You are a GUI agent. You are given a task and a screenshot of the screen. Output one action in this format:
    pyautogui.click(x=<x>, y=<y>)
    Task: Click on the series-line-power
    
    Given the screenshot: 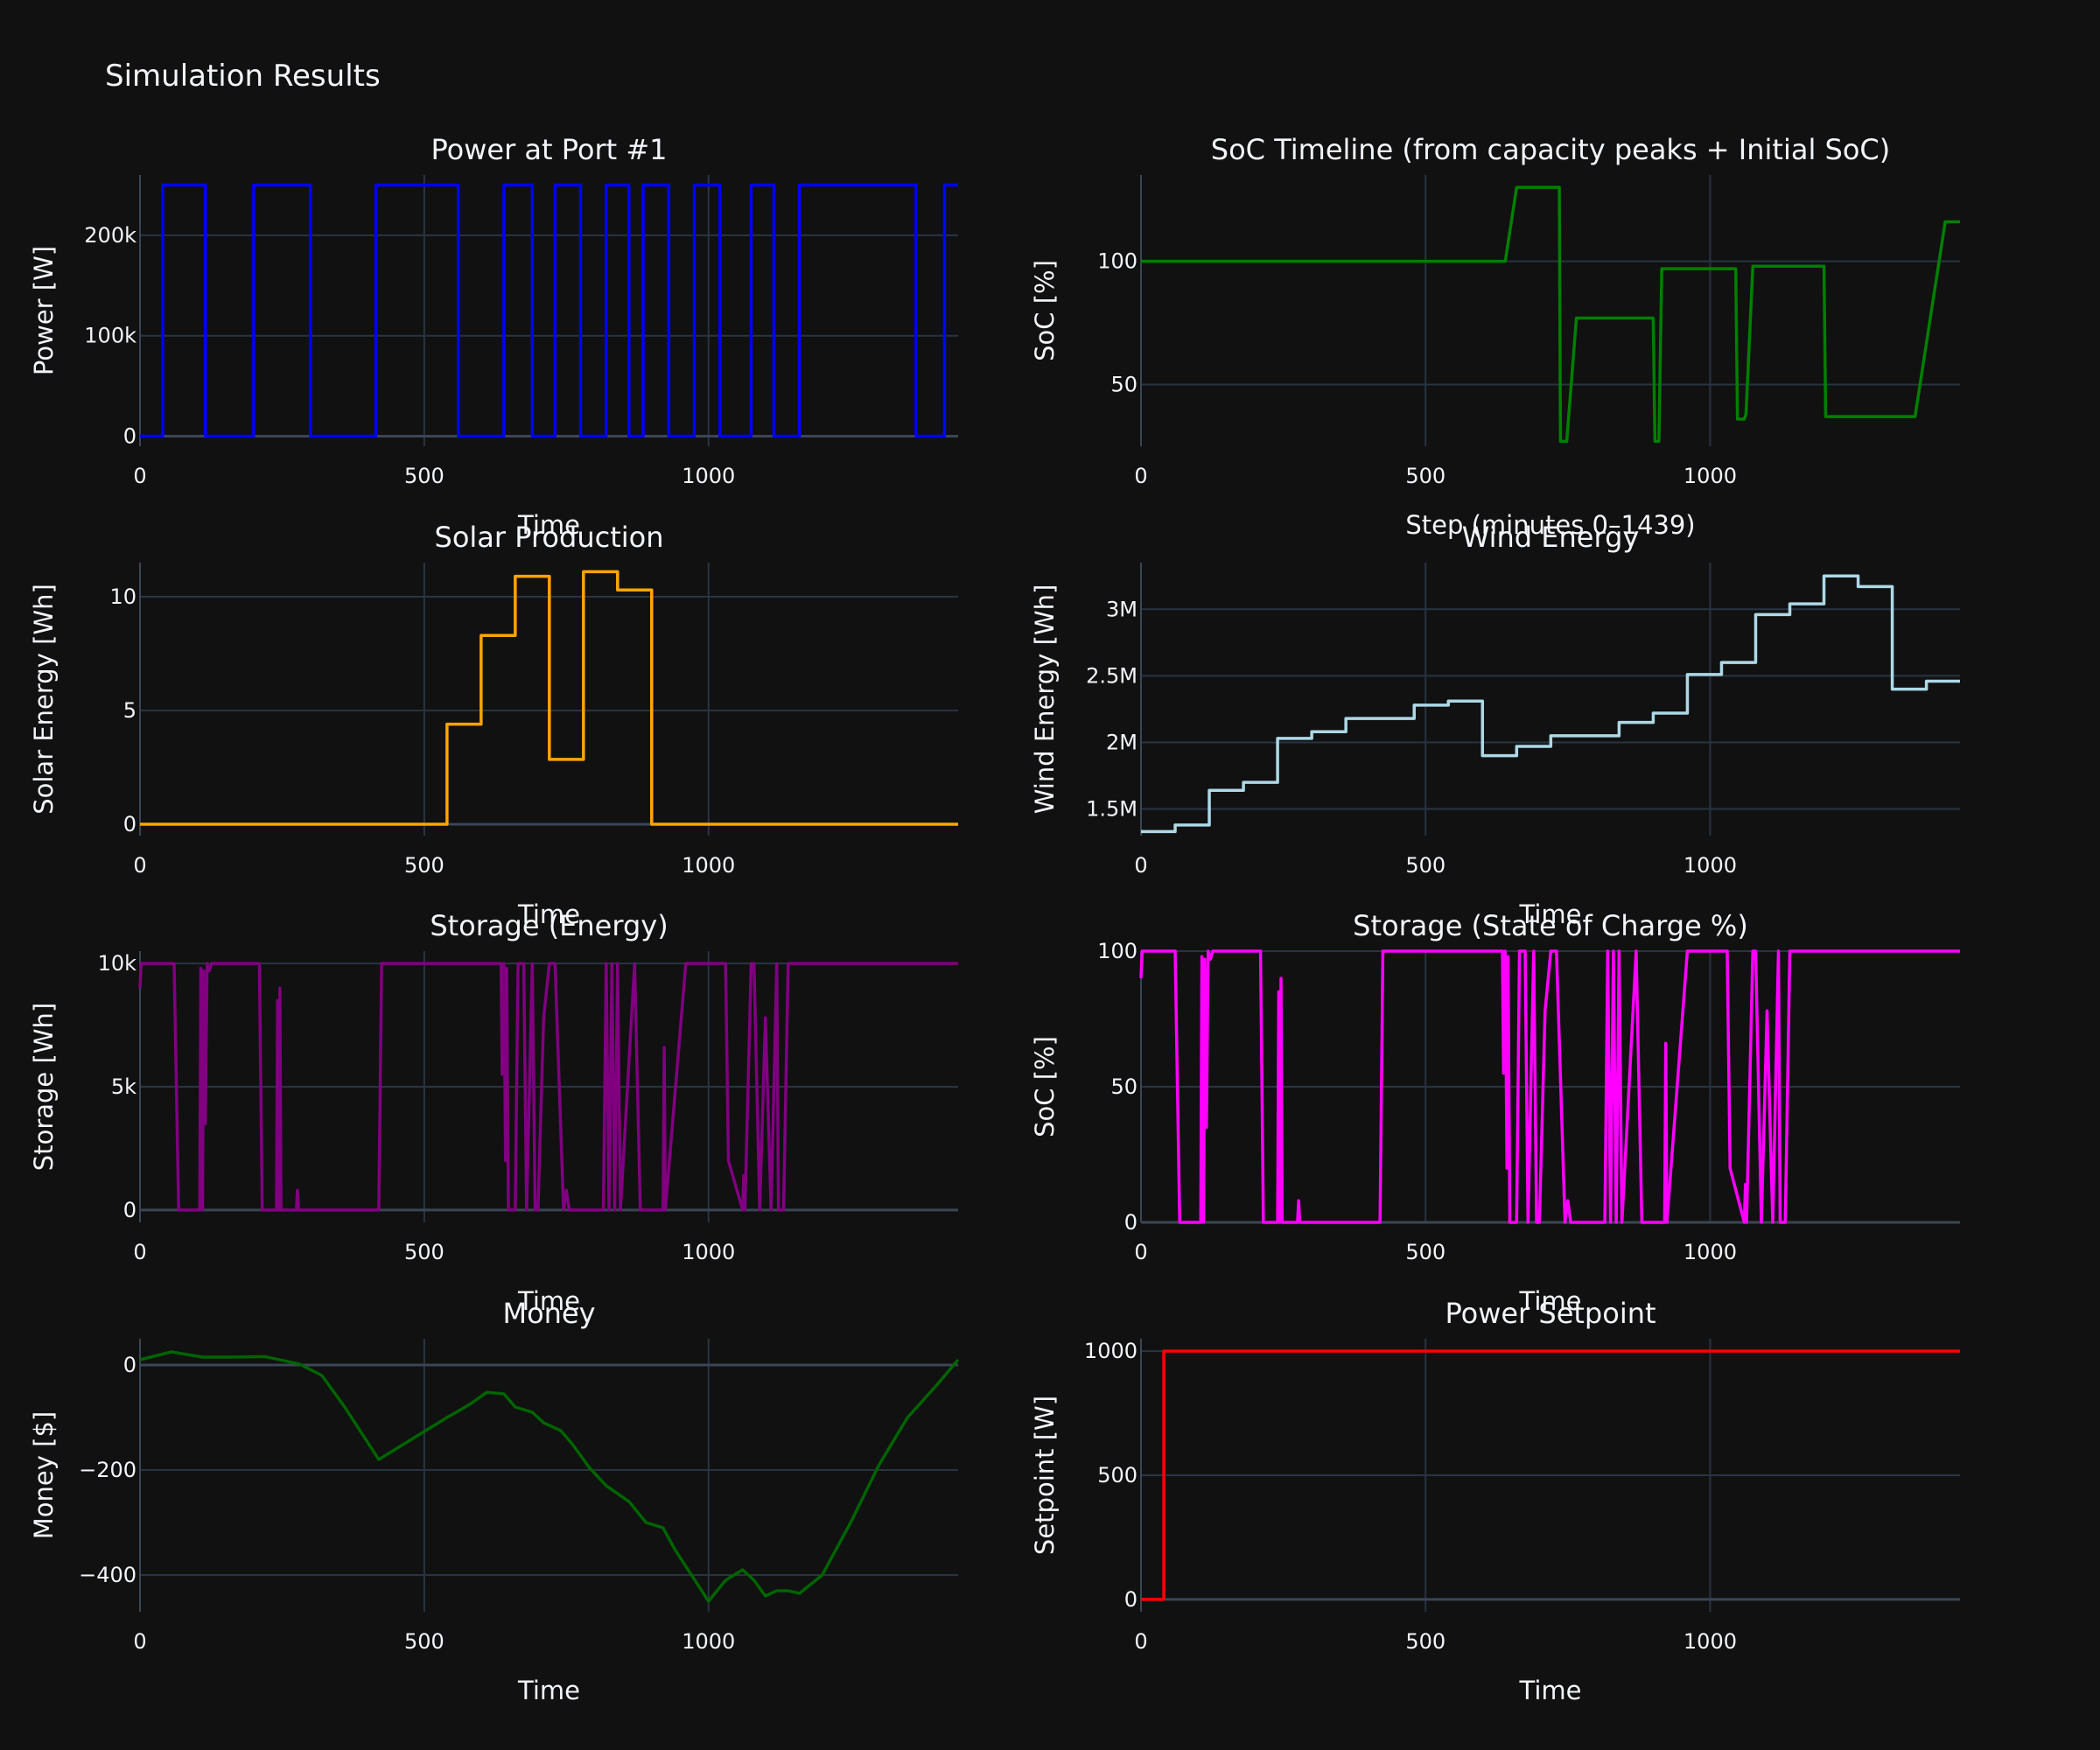 What is the action you would take?
    pyautogui.click(x=549, y=310)
    